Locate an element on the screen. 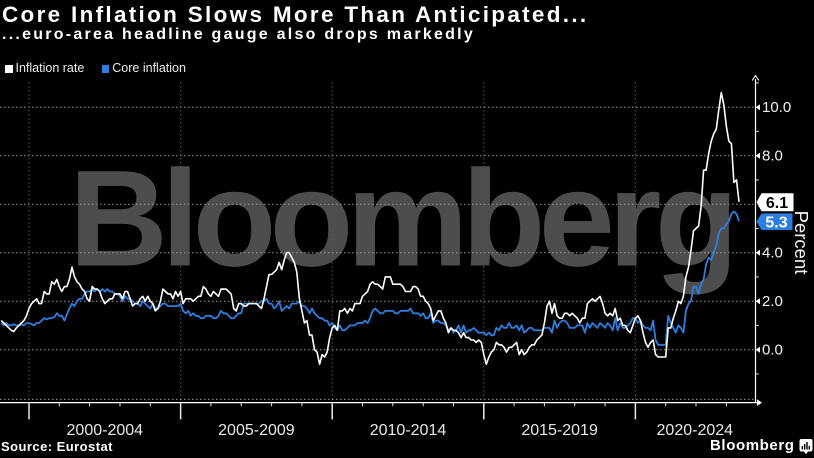 This screenshot has width=814, height=458. svg-text: 2015-2019 is located at coordinates (559, 430).